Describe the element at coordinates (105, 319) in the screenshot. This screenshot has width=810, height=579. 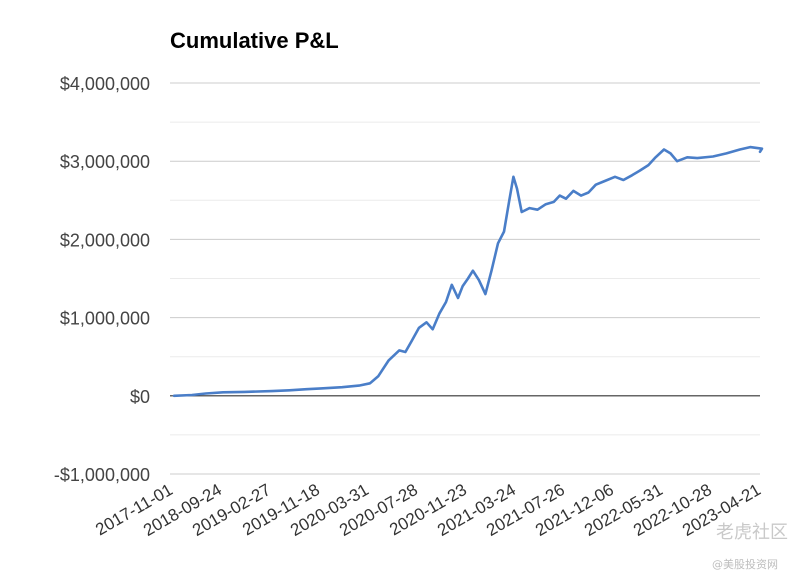
I see `y-tick-label: $1,000,000` at that location.